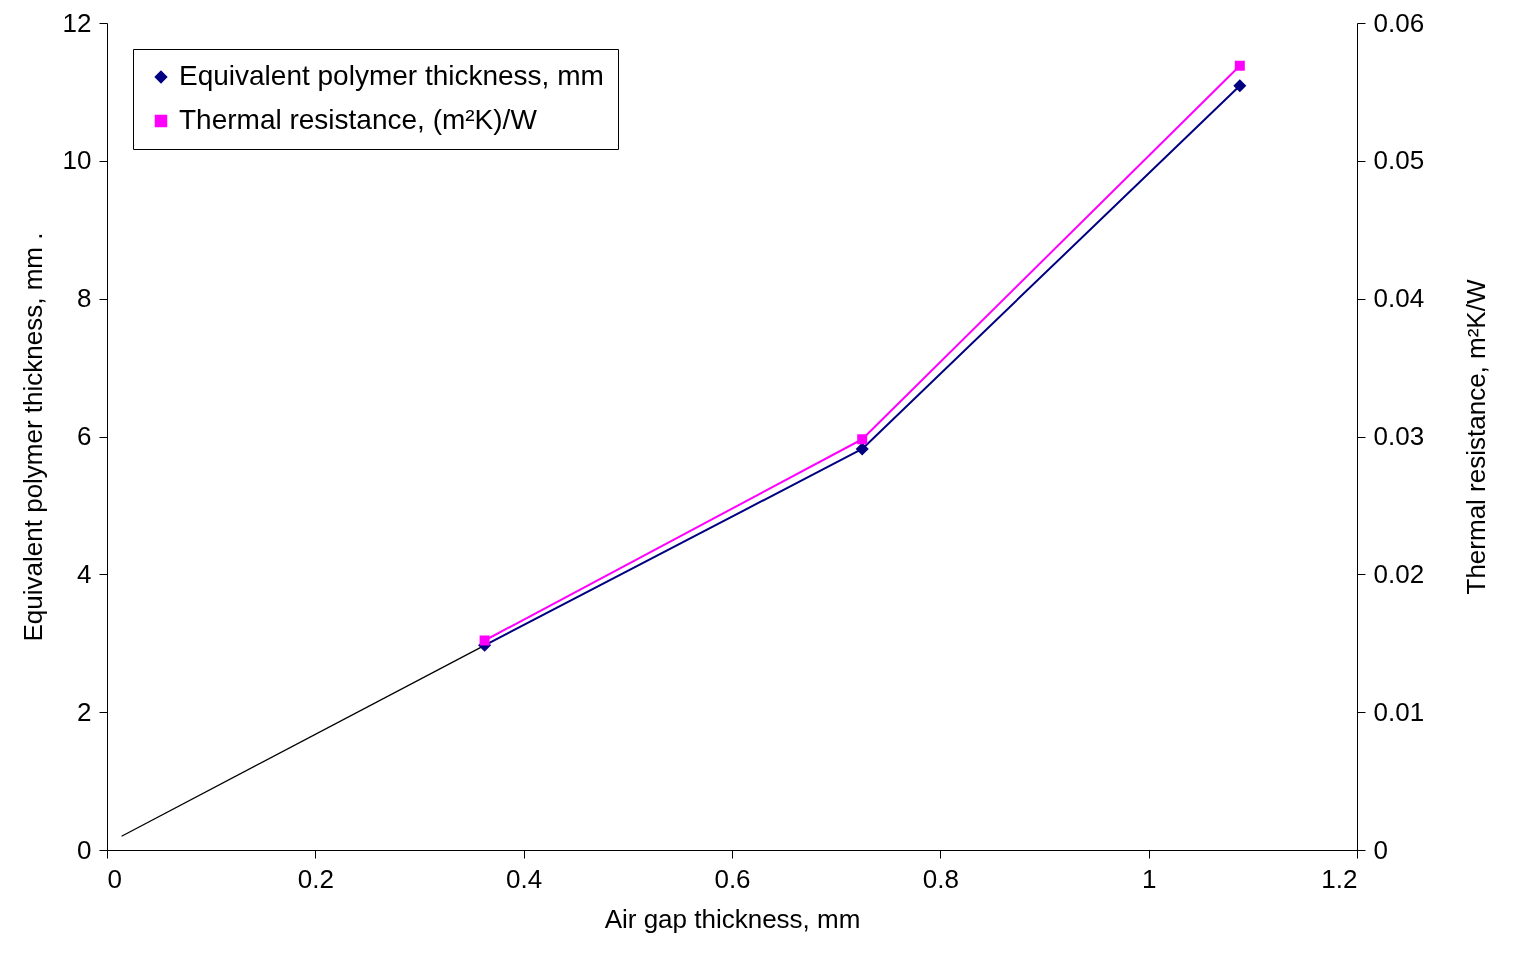  I want to click on y-tick-label: 0, so click(84, 849).